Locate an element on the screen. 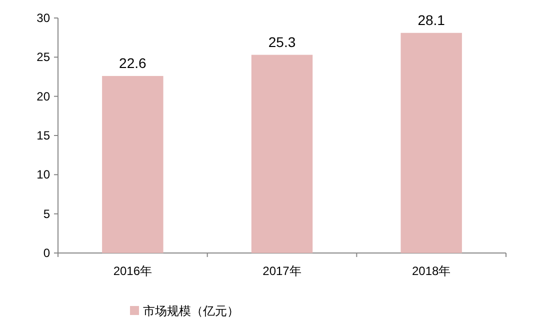  x-tick-label: 2018年 is located at coordinates (431, 271).